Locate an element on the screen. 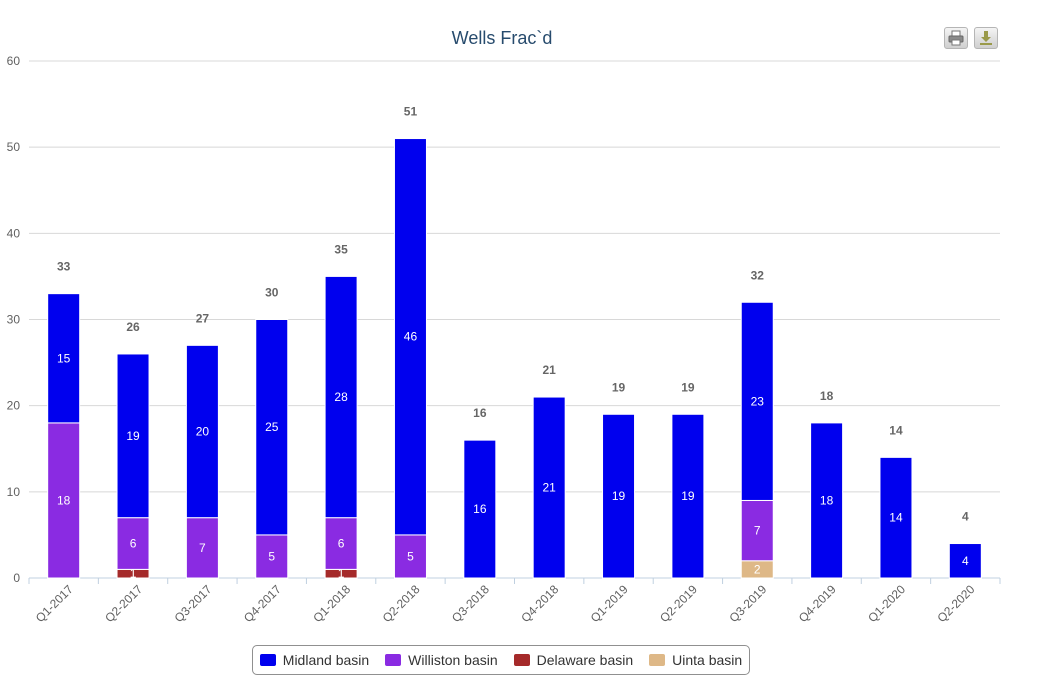 This screenshot has height=680, width=1039. bar-total-label: 4 is located at coordinates (965, 517).